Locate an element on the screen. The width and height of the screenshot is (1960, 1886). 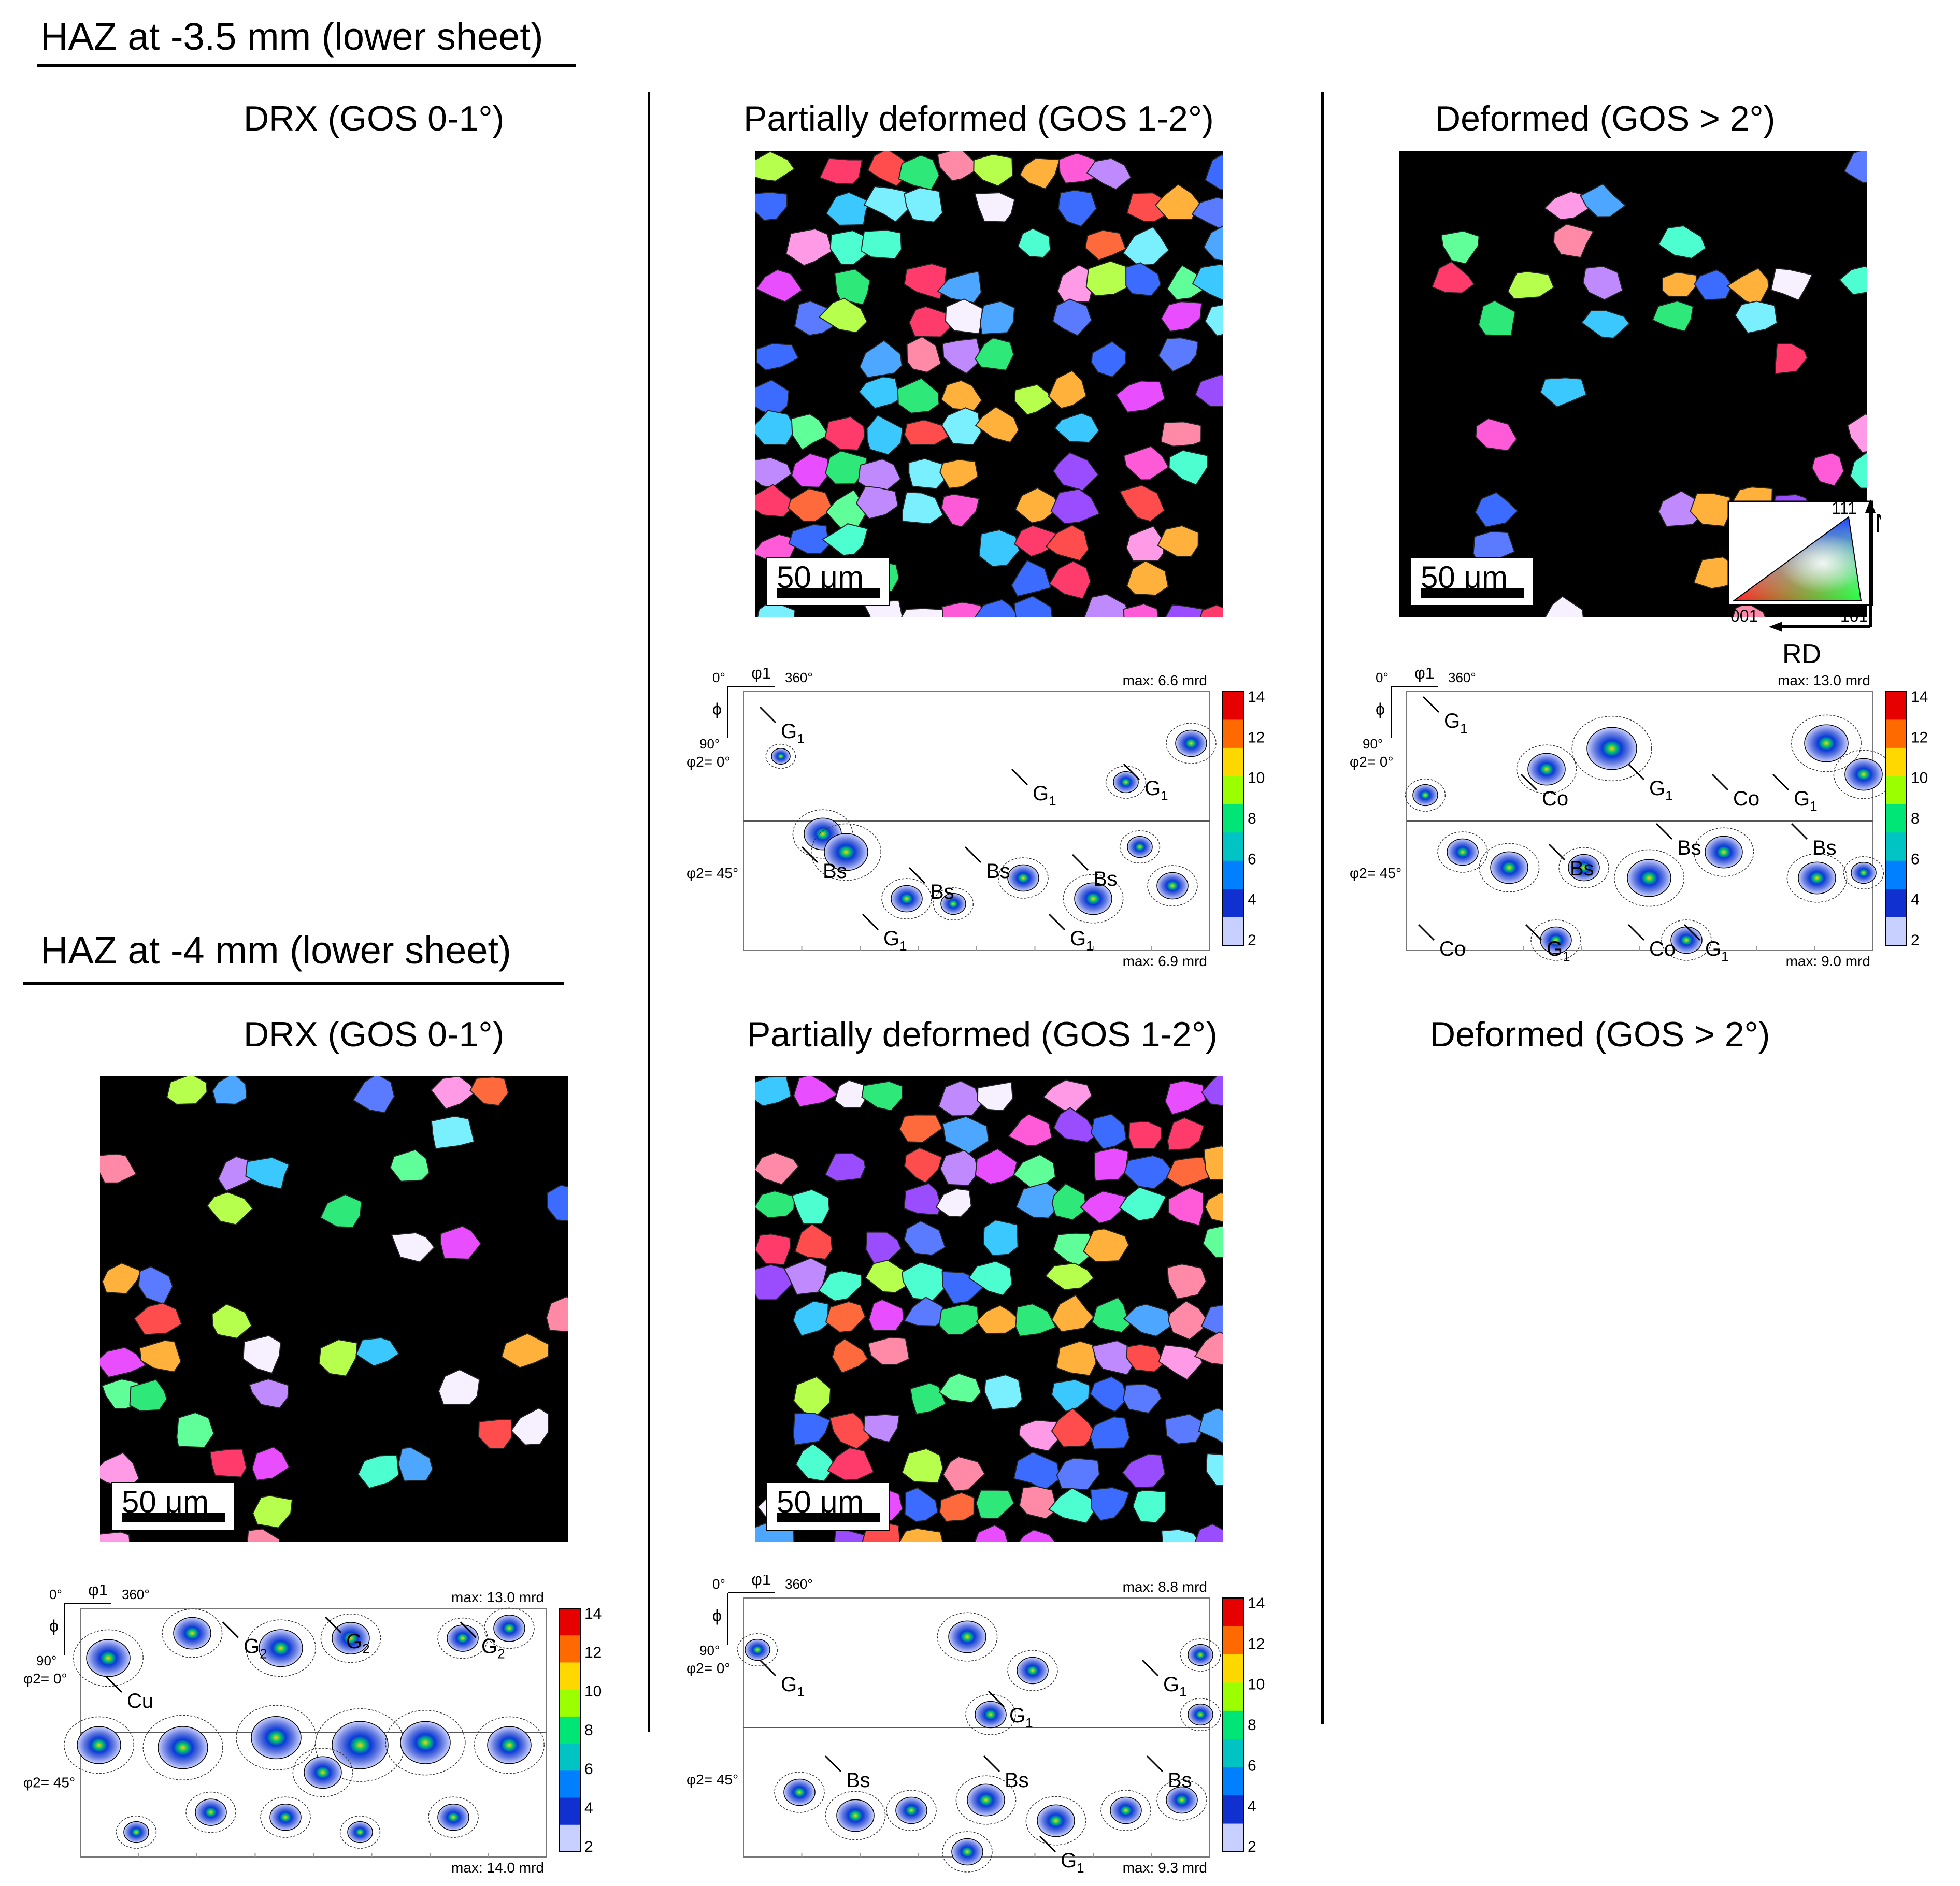
colorbar-tick: 12 is located at coordinates (1920, 737).